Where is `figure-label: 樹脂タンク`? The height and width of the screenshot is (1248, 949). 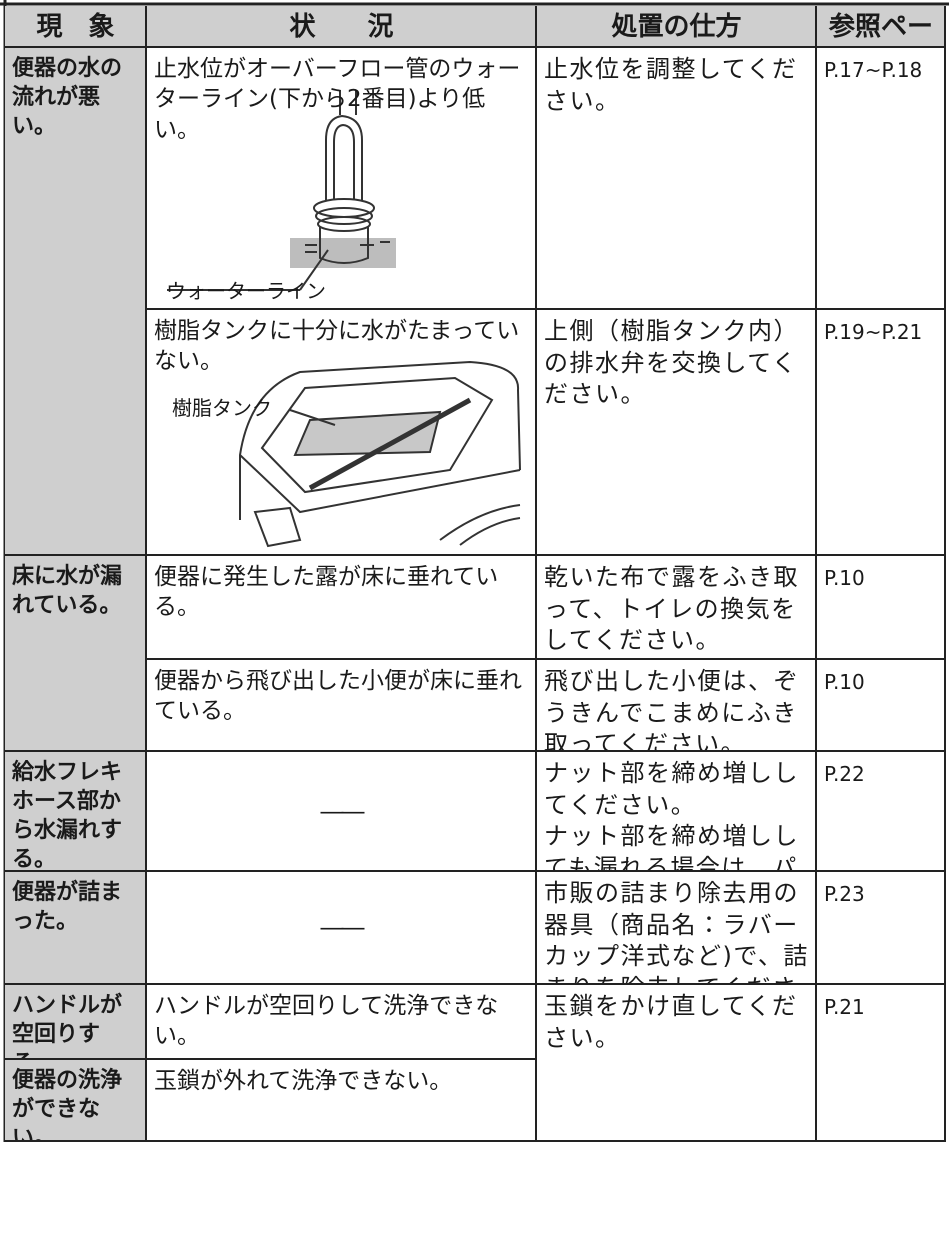 figure-label: 樹脂タンク is located at coordinates (222, 408).